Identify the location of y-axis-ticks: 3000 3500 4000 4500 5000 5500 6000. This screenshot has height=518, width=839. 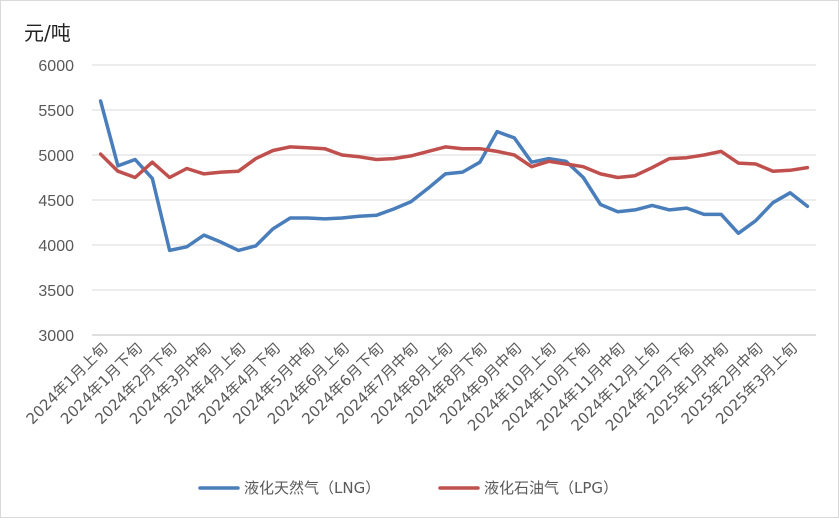
(56, 201).